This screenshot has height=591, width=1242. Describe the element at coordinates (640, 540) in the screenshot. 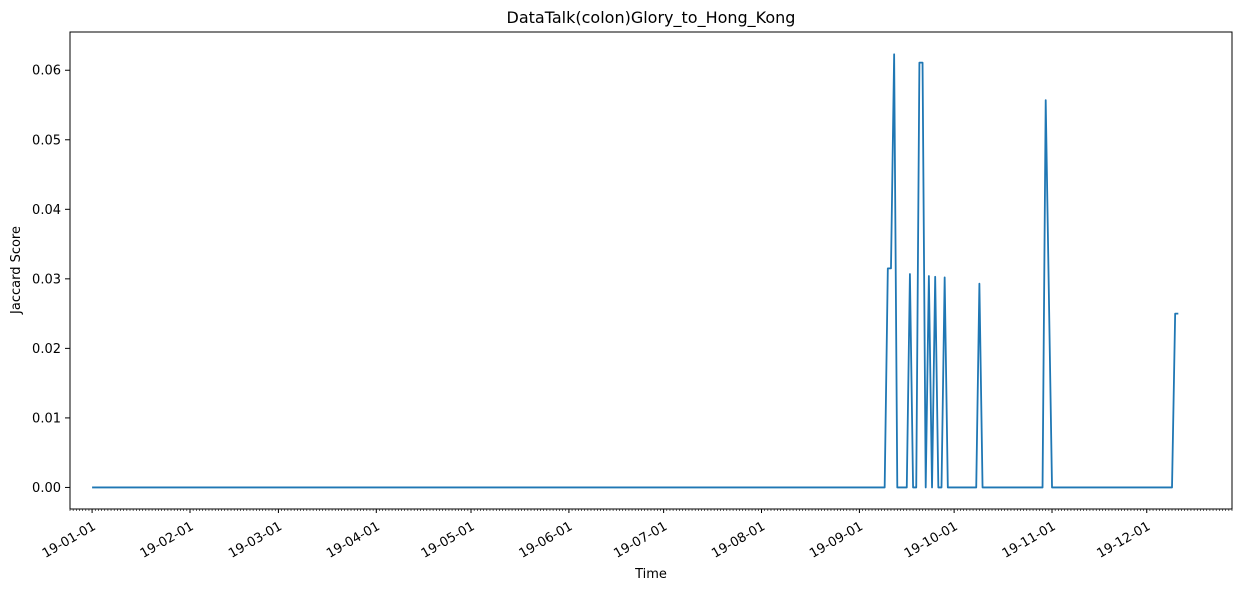

I see `x-tick-label: 19-07-01` at that location.